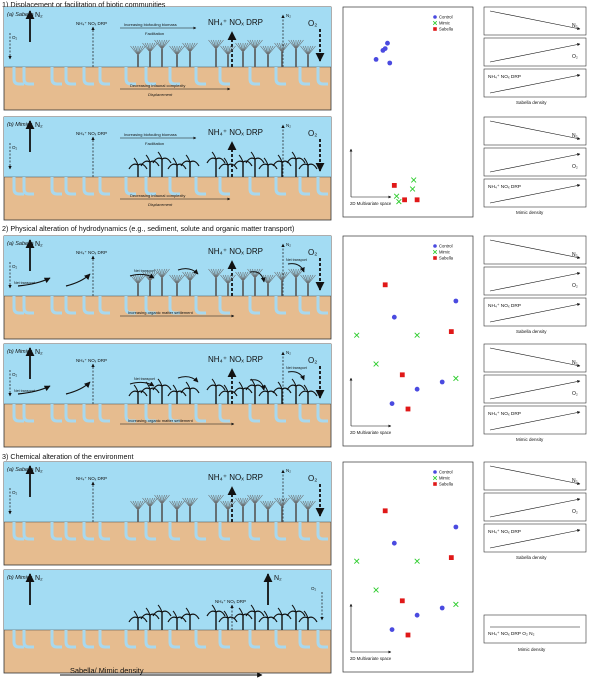 Image resolution: width=590 pixels, height=685 pixels. I want to click on scatter-axis-label: 2D Multivariate space, so click(371, 203).